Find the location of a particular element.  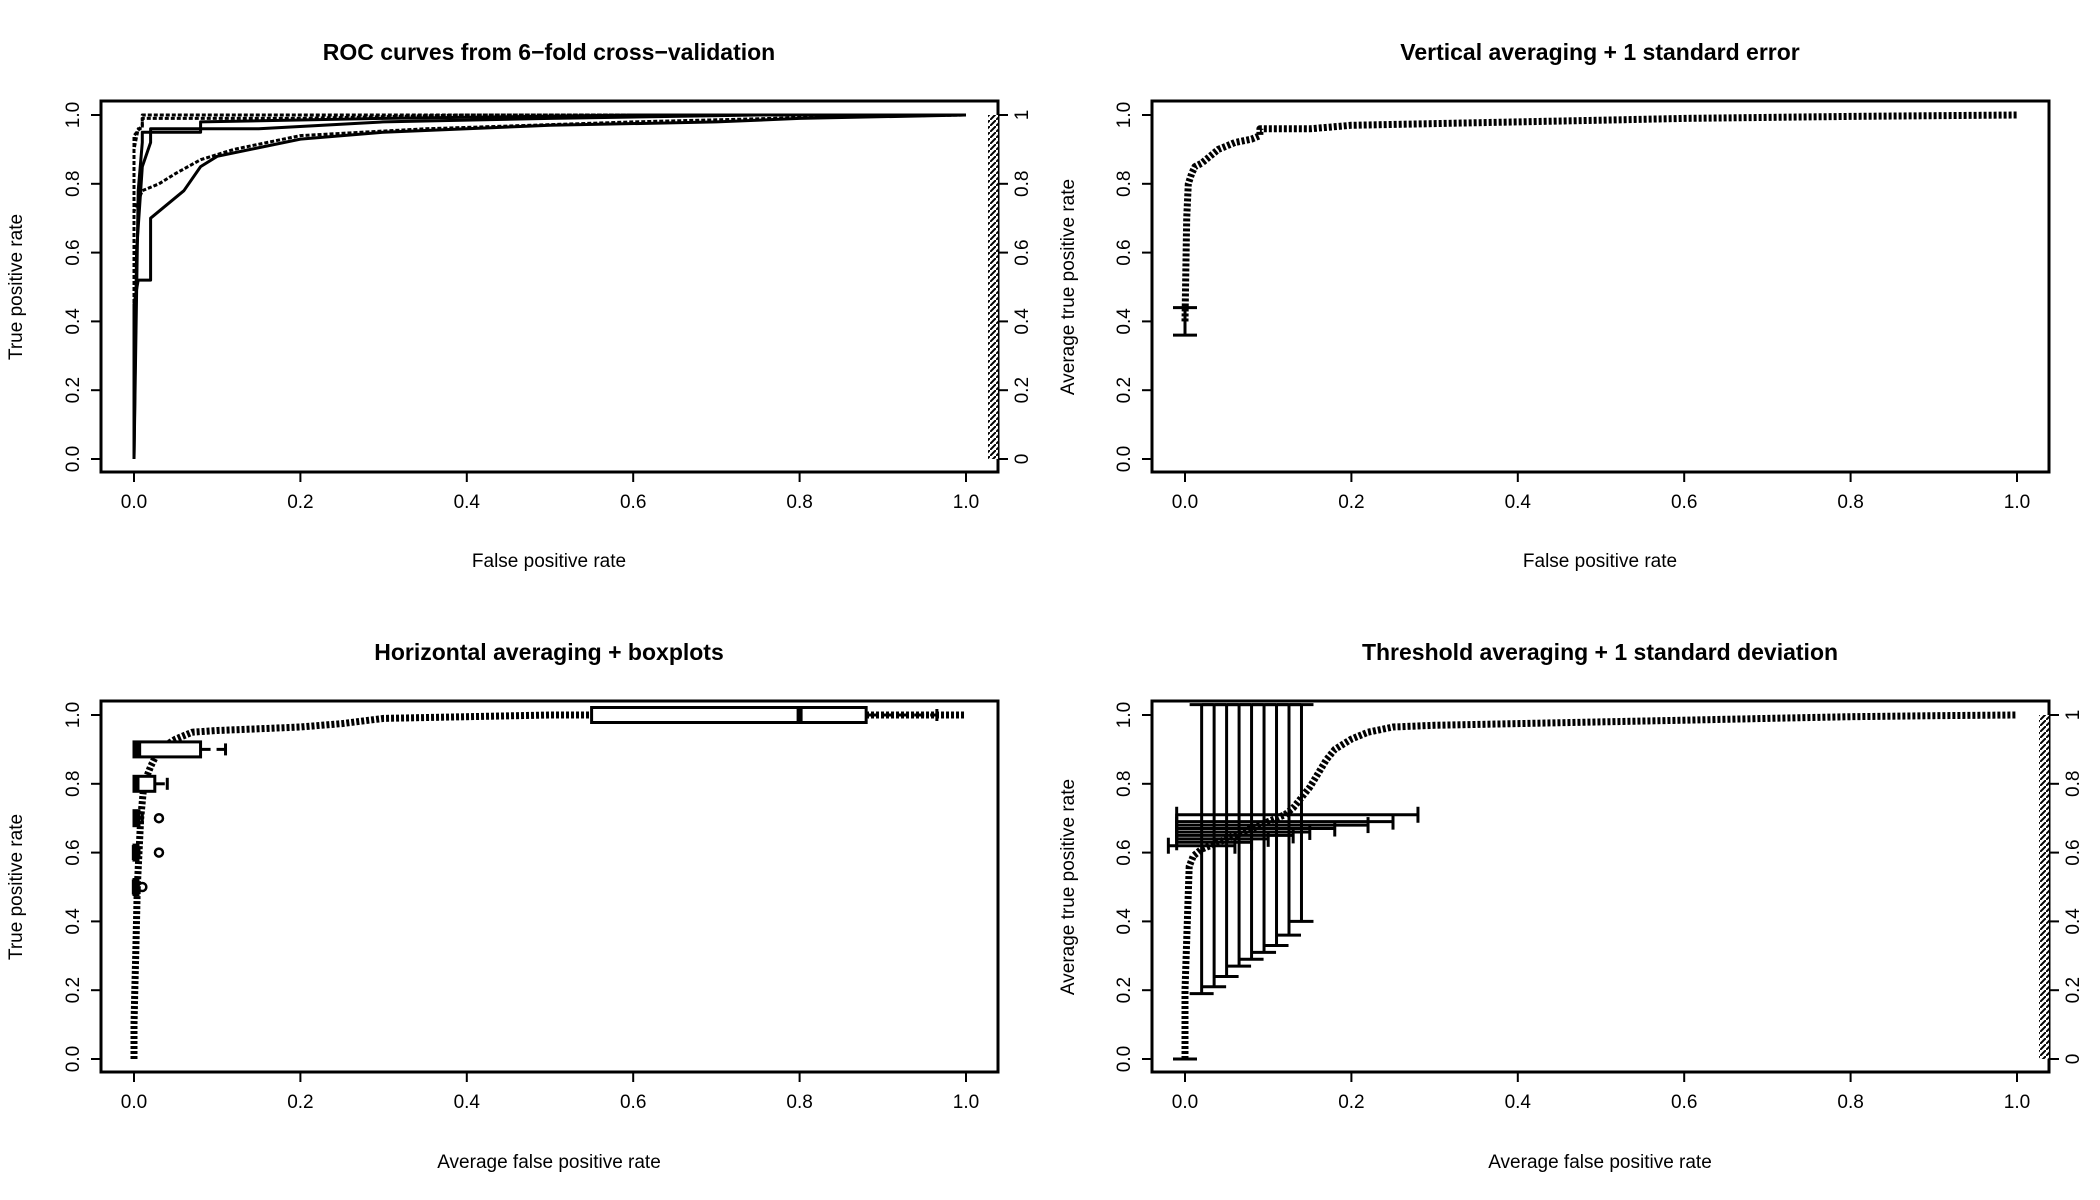

panel-threshold-avg-right-axis: 0 0.2 0.4 0.6 0.8 1 is located at coordinates (2066, 887).